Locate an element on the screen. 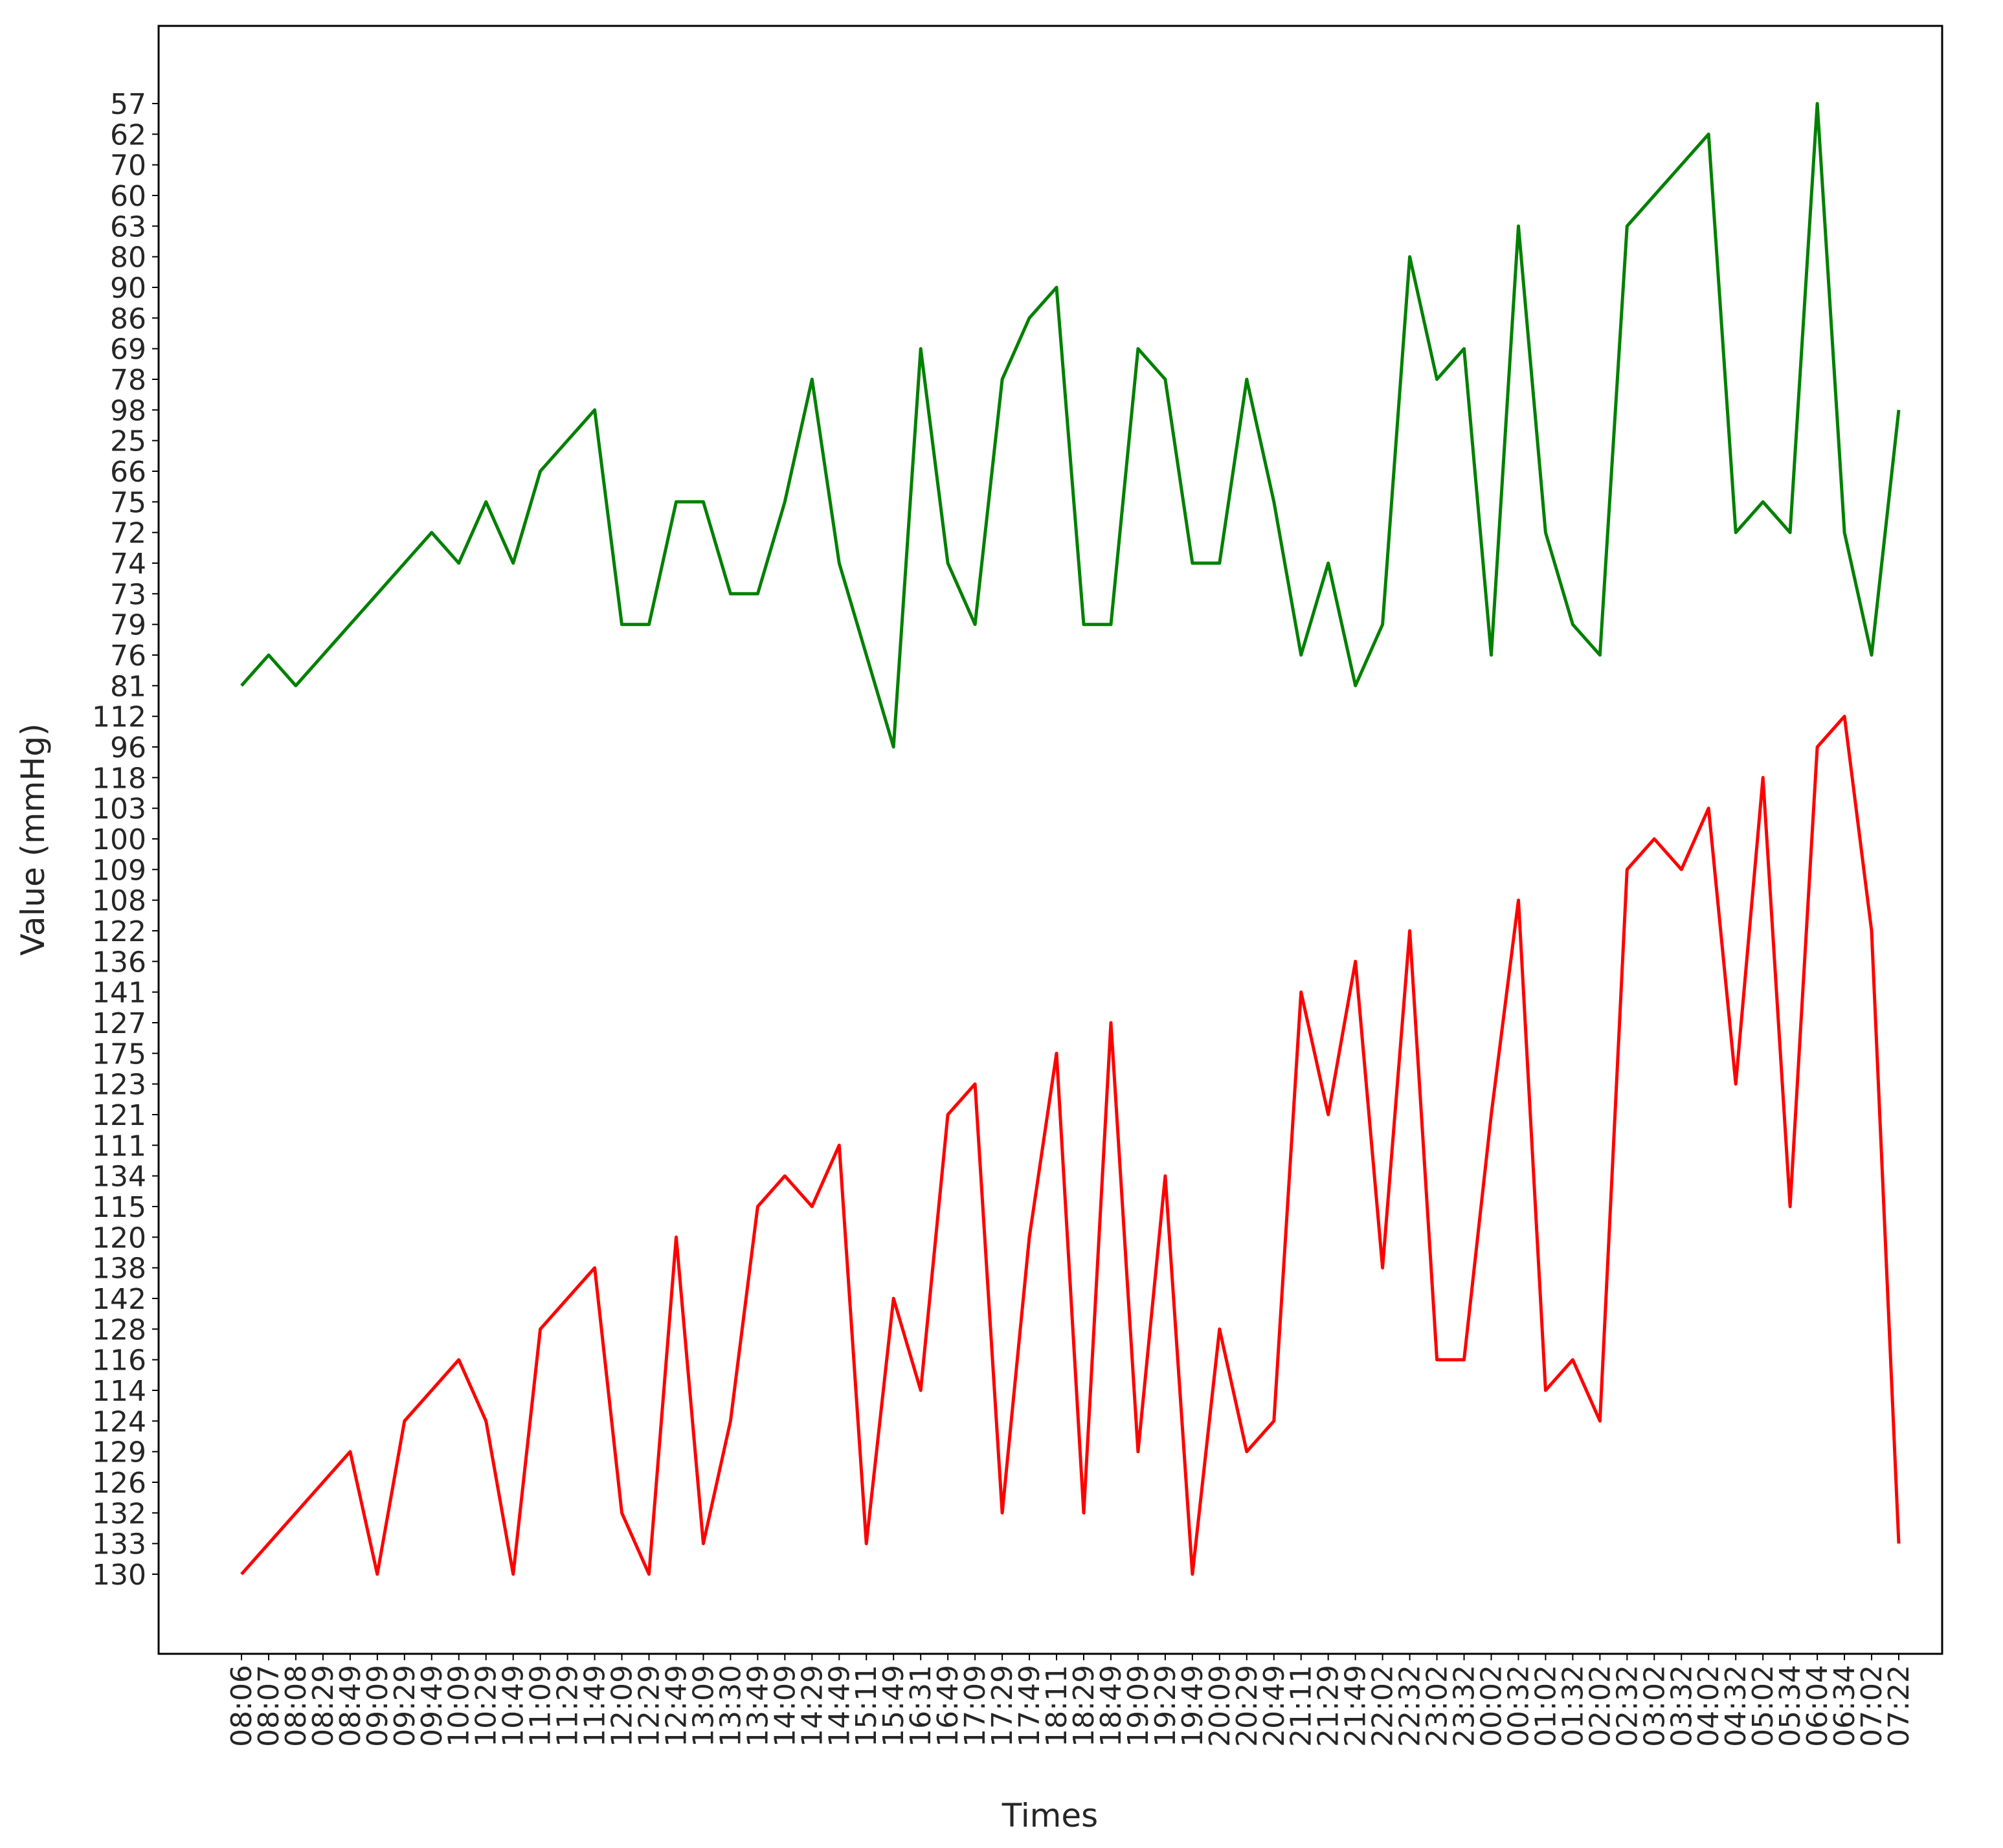 The image size is (2003, 1848). x-tick-label: 10:29 is located at coordinates (486, 1706).